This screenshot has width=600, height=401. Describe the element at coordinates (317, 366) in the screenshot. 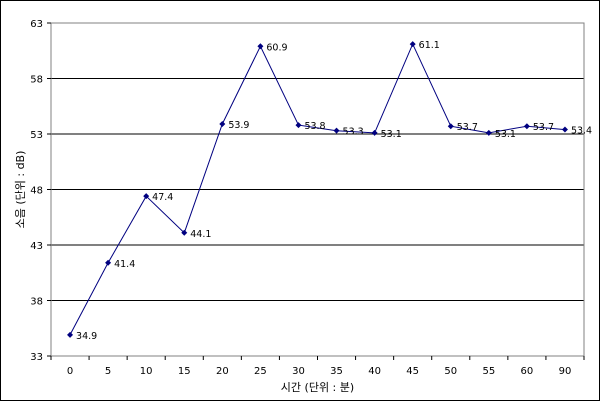

I see `x-axis-ticks: 0 5 10 15 20 25 30 35 40 45 50 55 60 90` at that location.